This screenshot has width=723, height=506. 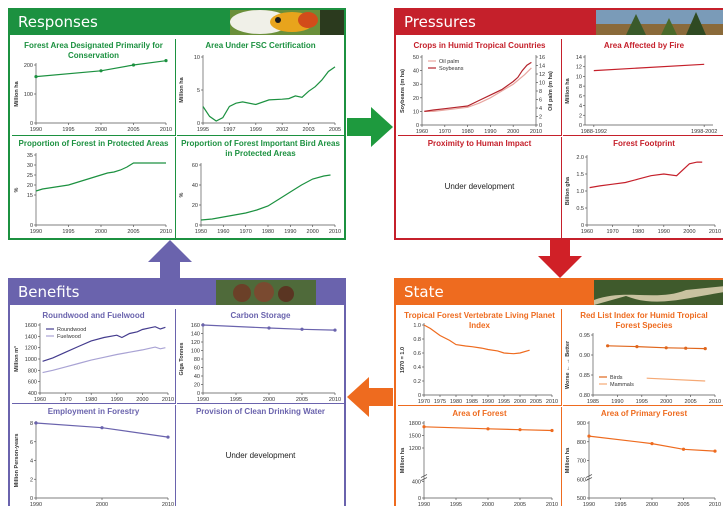 What do you see at coordinates (197, 360) in the screenshot?
I see `y-tick-label: 80` at bounding box center [197, 360].